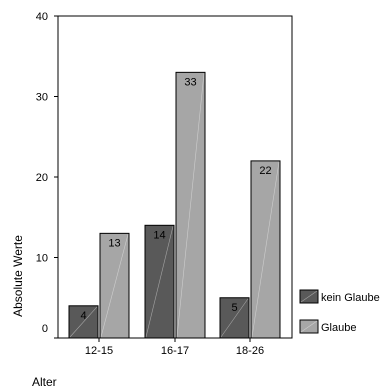 The height and width of the screenshot is (391, 384). What do you see at coordinates (83, 316) in the screenshot?
I see `data-label: 4` at bounding box center [83, 316].